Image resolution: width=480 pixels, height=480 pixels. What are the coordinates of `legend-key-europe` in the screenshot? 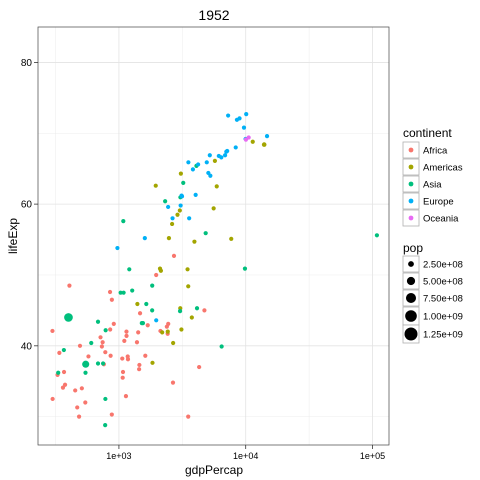 It's located at (411, 201).